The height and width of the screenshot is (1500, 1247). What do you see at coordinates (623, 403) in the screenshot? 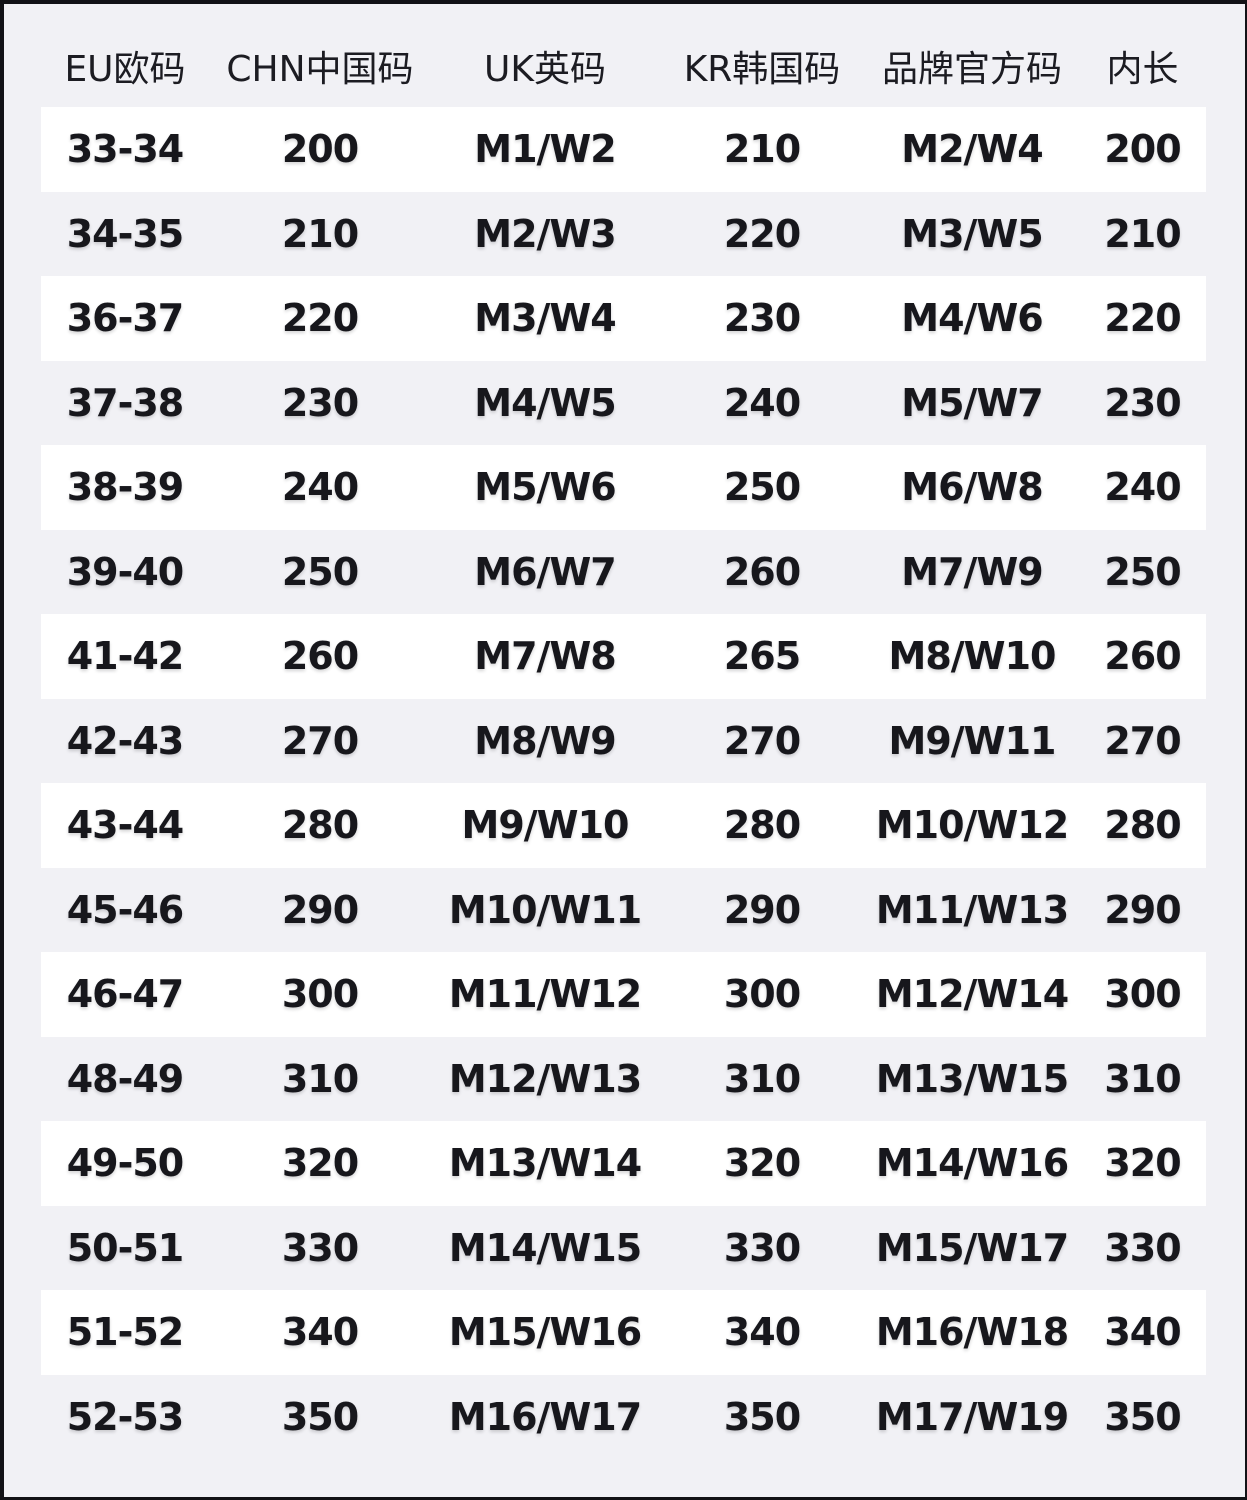
I see `table-row: 37-38 230 M4/W5 240 M5/W7 230` at bounding box center [623, 403].